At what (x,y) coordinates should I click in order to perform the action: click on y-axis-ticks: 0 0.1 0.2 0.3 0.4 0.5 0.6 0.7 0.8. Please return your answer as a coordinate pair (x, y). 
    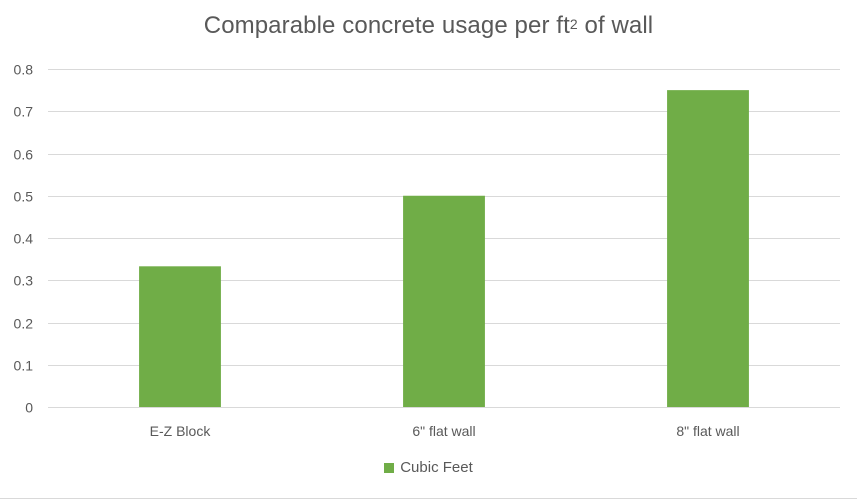
    Looking at the image, I should click on (24, 239).